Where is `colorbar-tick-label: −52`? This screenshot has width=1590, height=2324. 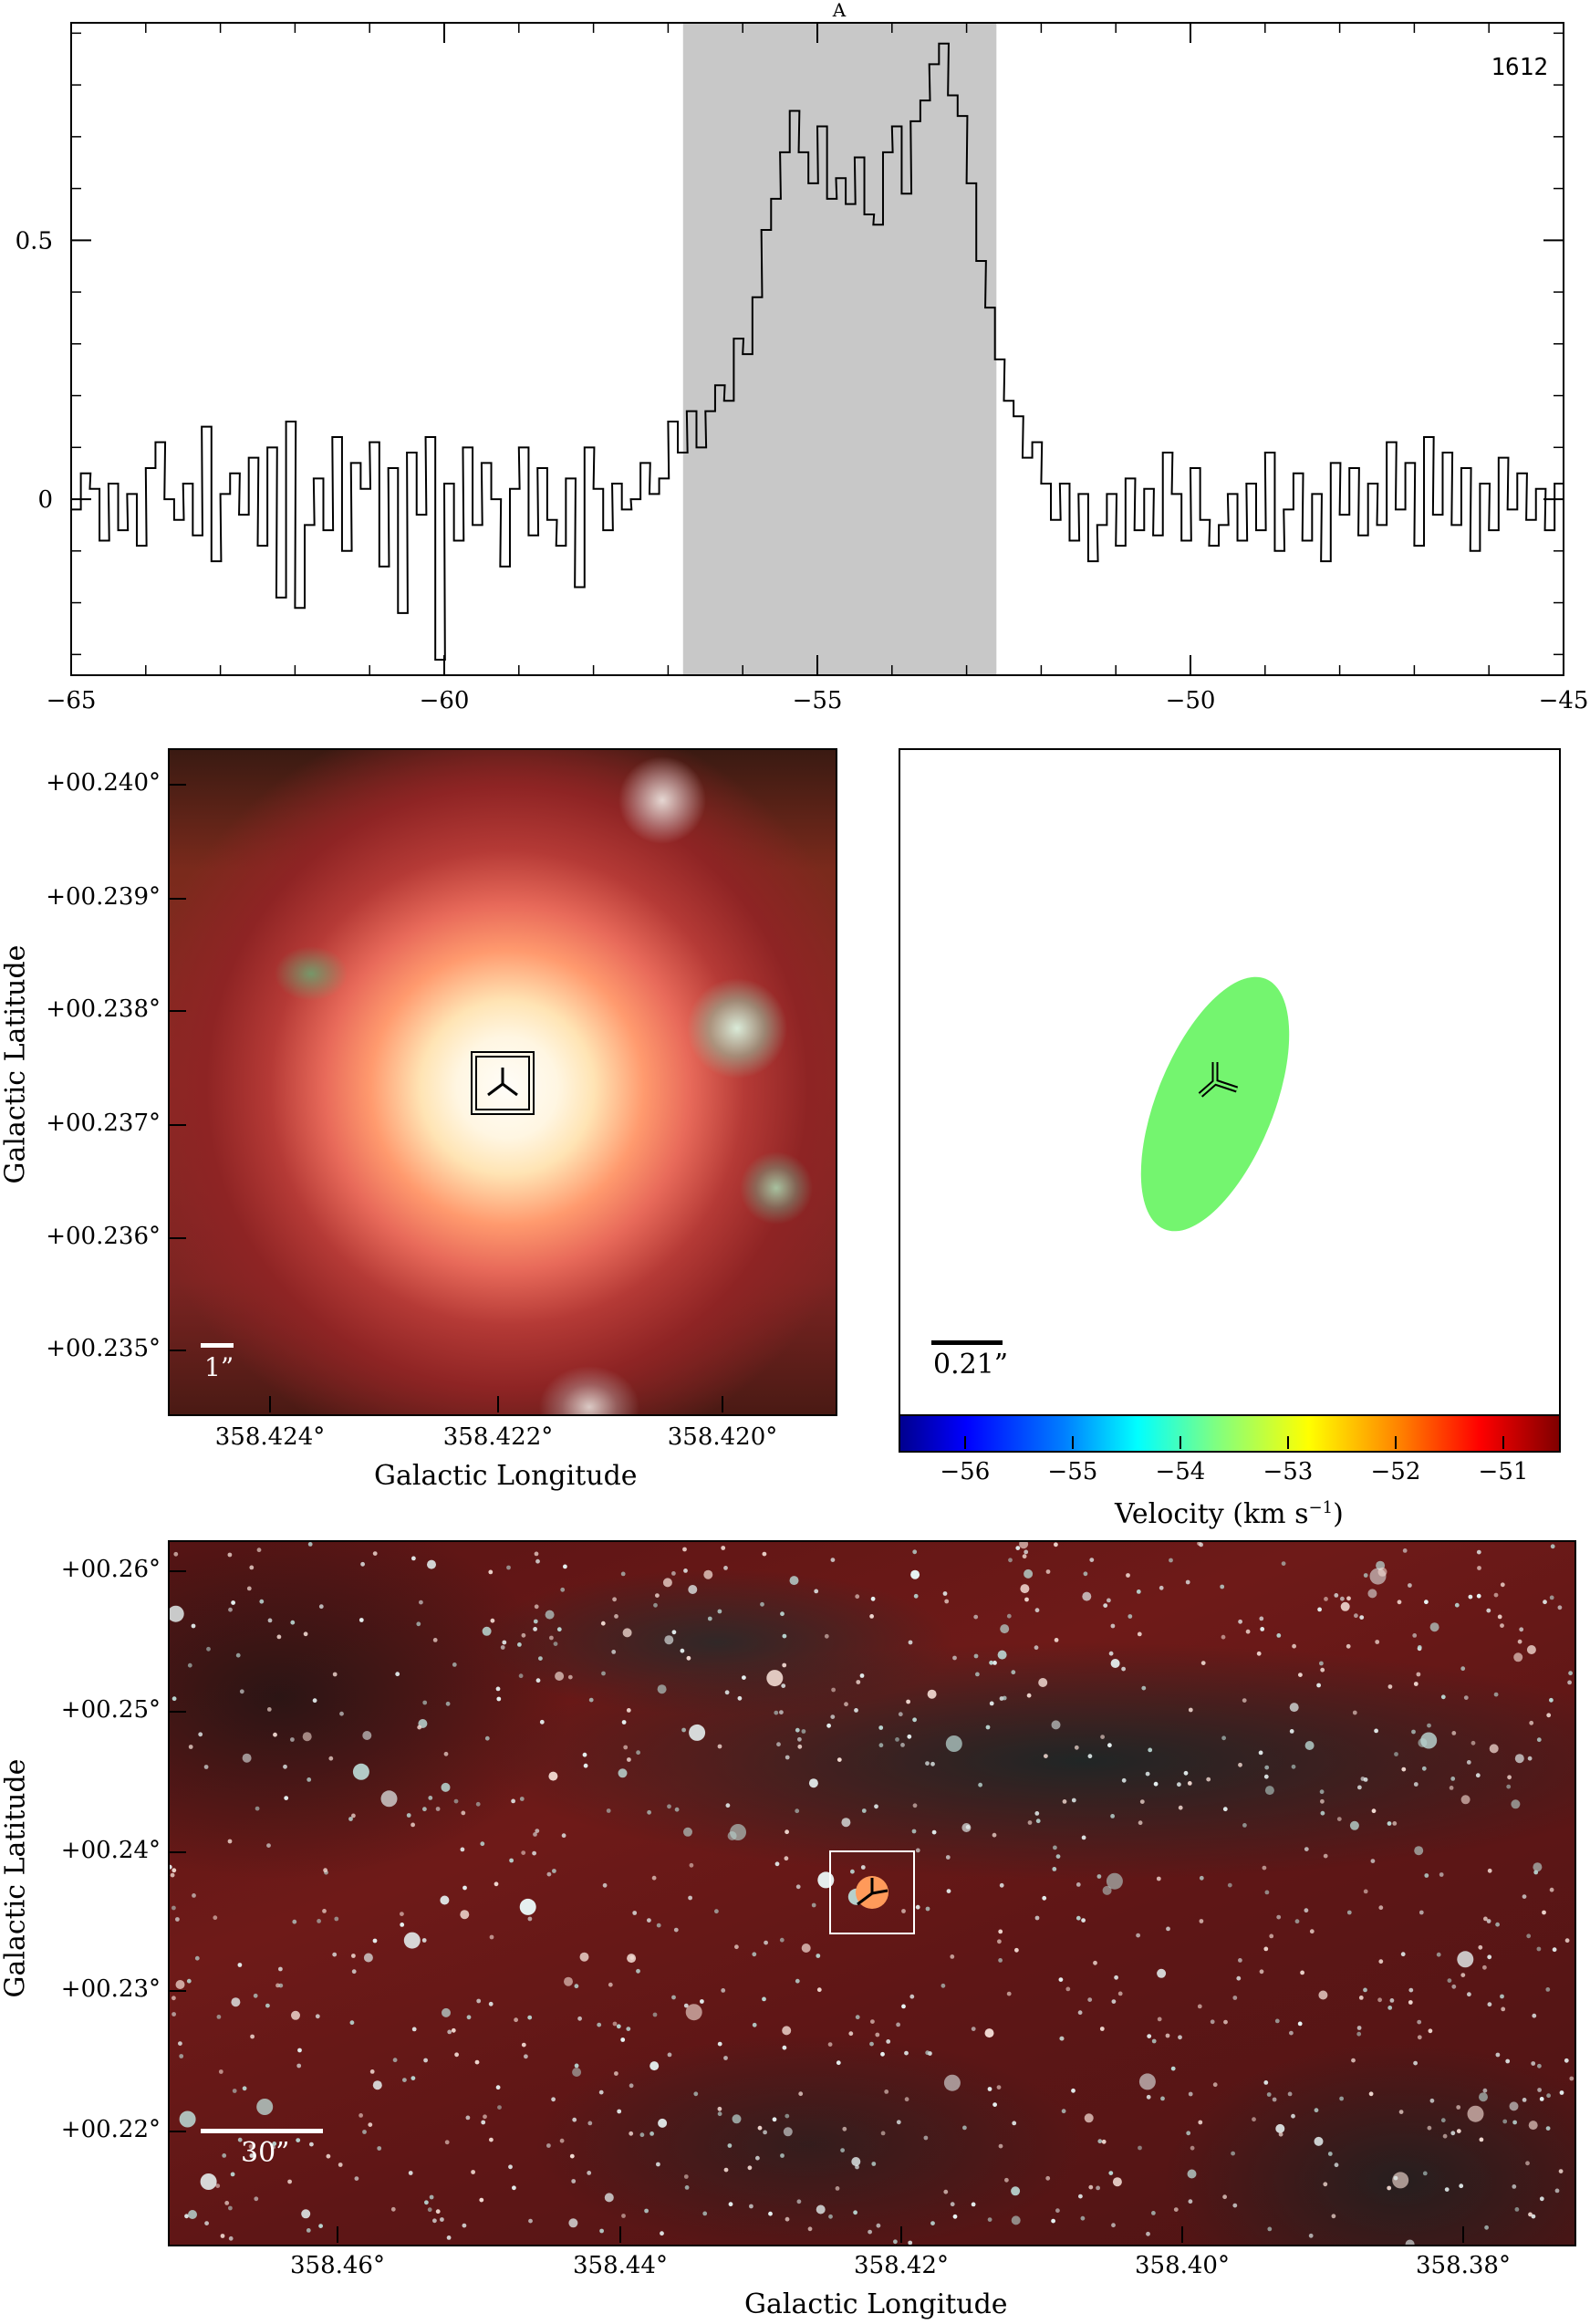 colorbar-tick-label: −52 is located at coordinates (1396, 1471).